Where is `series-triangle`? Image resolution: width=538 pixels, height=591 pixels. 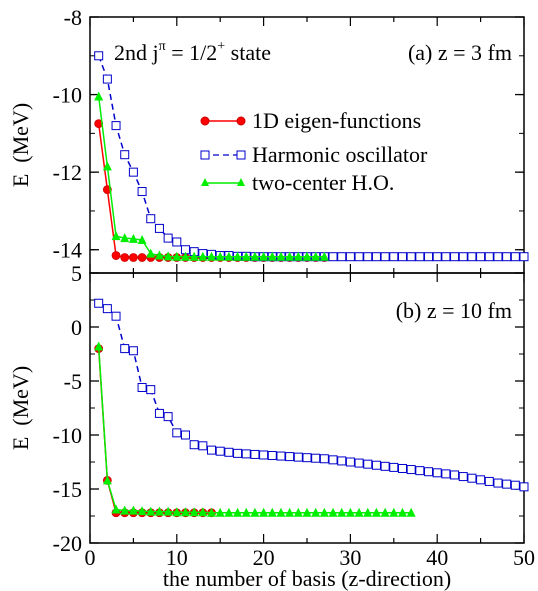
series-triangle is located at coordinates (211, 176).